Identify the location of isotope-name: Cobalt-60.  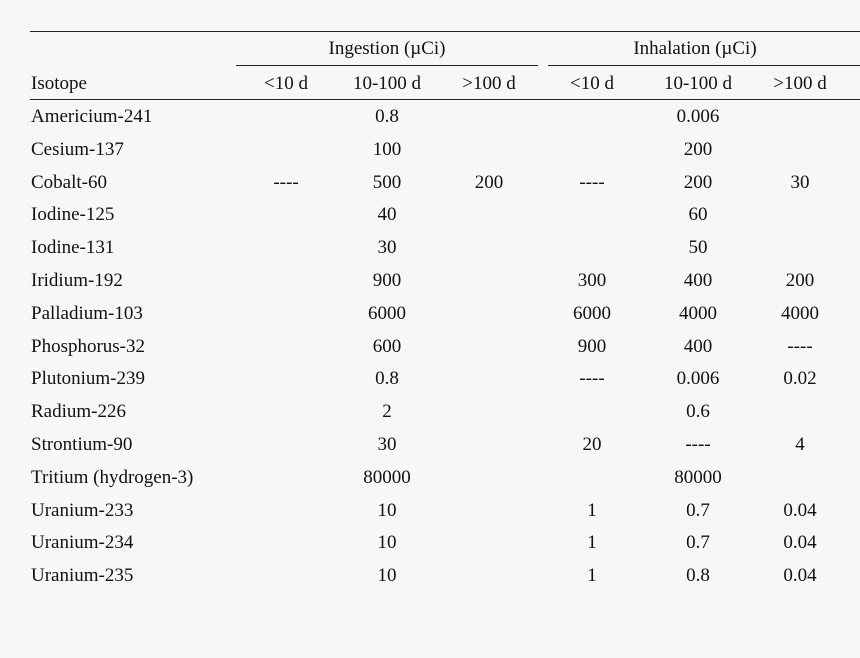
(69, 182).